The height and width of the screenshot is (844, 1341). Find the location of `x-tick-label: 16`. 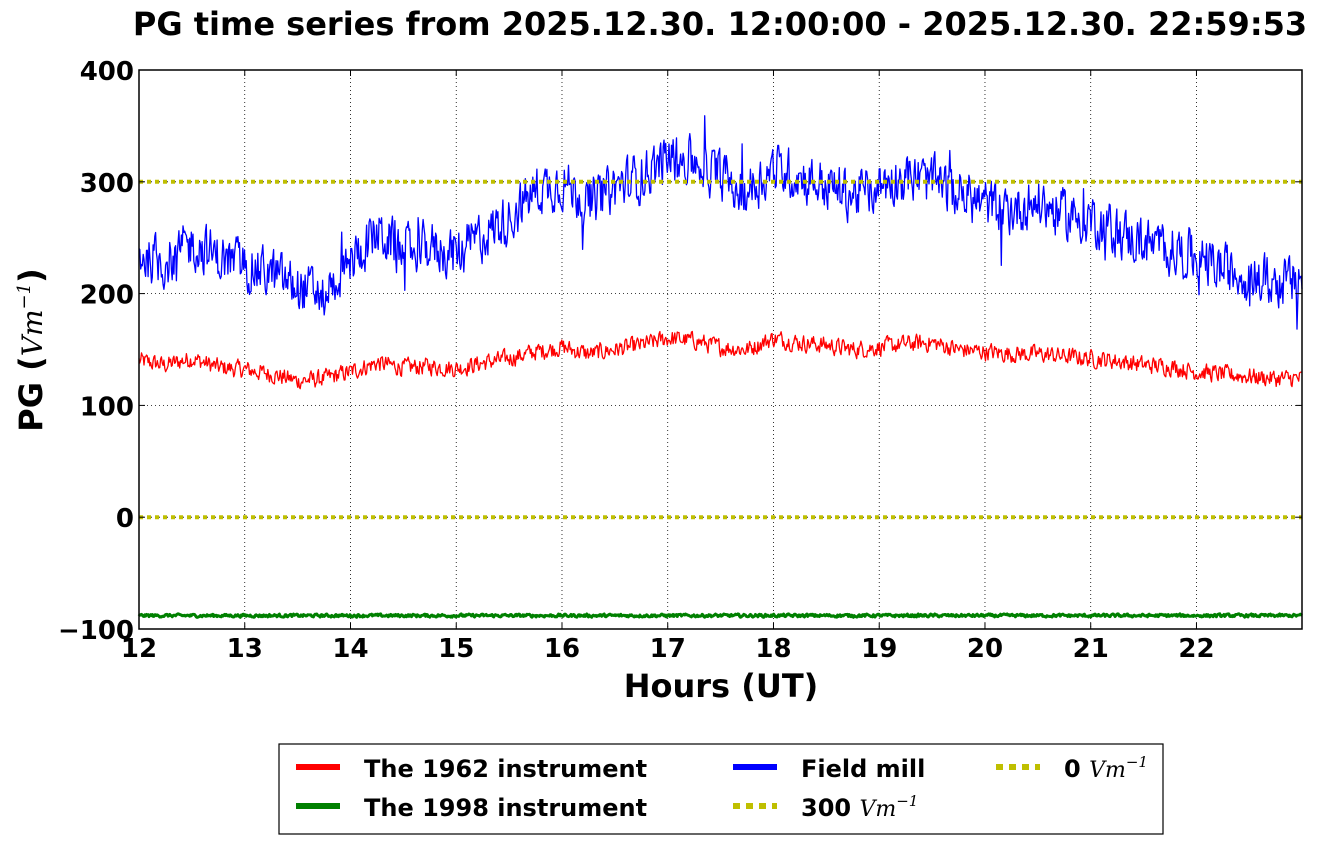

x-tick-label: 16 is located at coordinates (562, 649).